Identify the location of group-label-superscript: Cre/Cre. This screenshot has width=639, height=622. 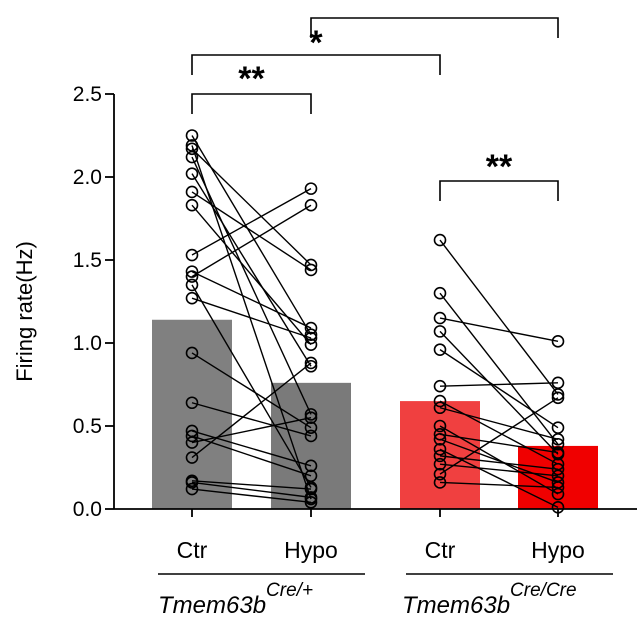
(543, 590).